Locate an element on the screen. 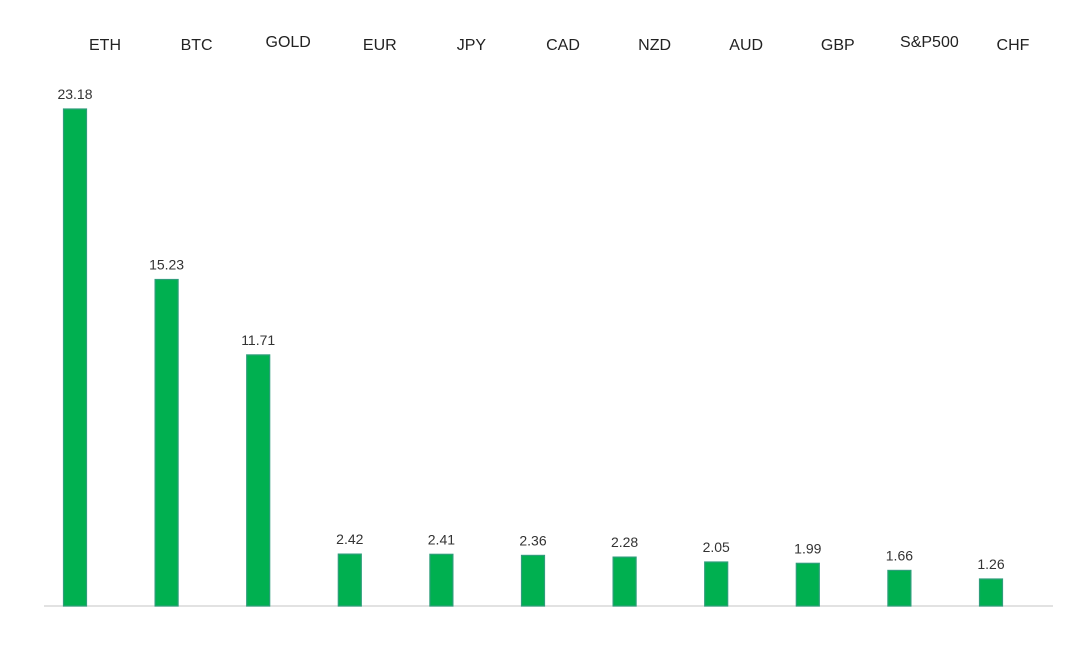 The height and width of the screenshot is (656, 1091). bar-aud is located at coordinates (716, 584).